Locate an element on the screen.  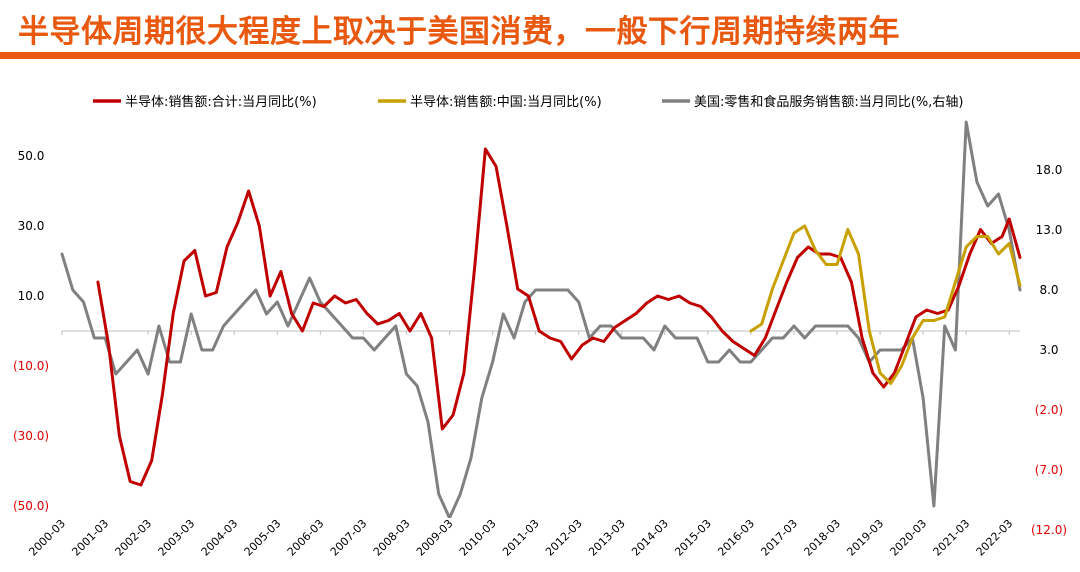
x-tick-label: 2002-03 is located at coordinates (134, 538).